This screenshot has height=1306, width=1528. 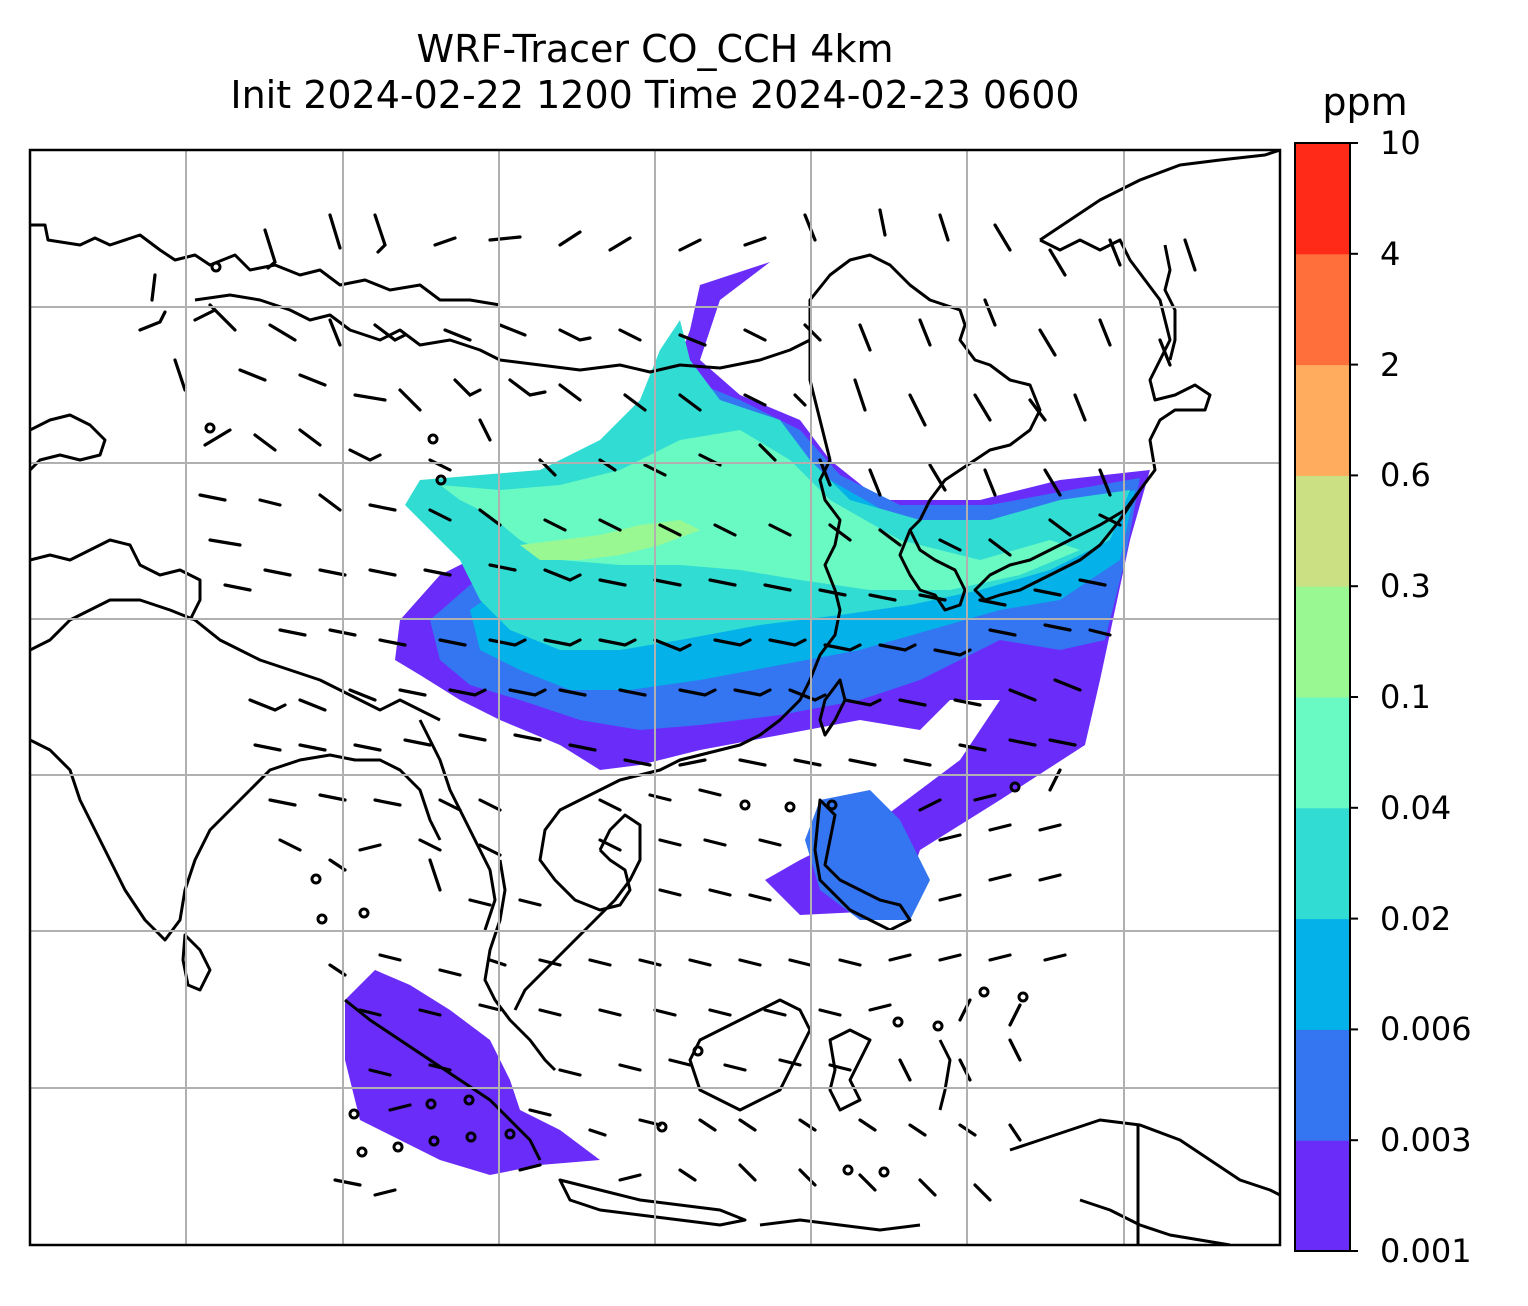 What do you see at coordinates (265, 265) in the screenshot?
I see `coast-northern-land` at bounding box center [265, 265].